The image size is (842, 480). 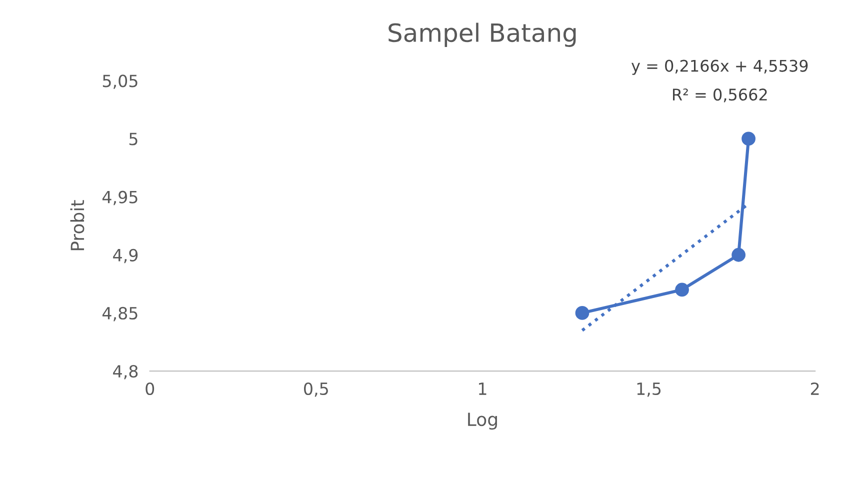 What do you see at coordinates (482, 388) in the screenshot?
I see `x-tick-label: 1` at bounding box center [482, 388].